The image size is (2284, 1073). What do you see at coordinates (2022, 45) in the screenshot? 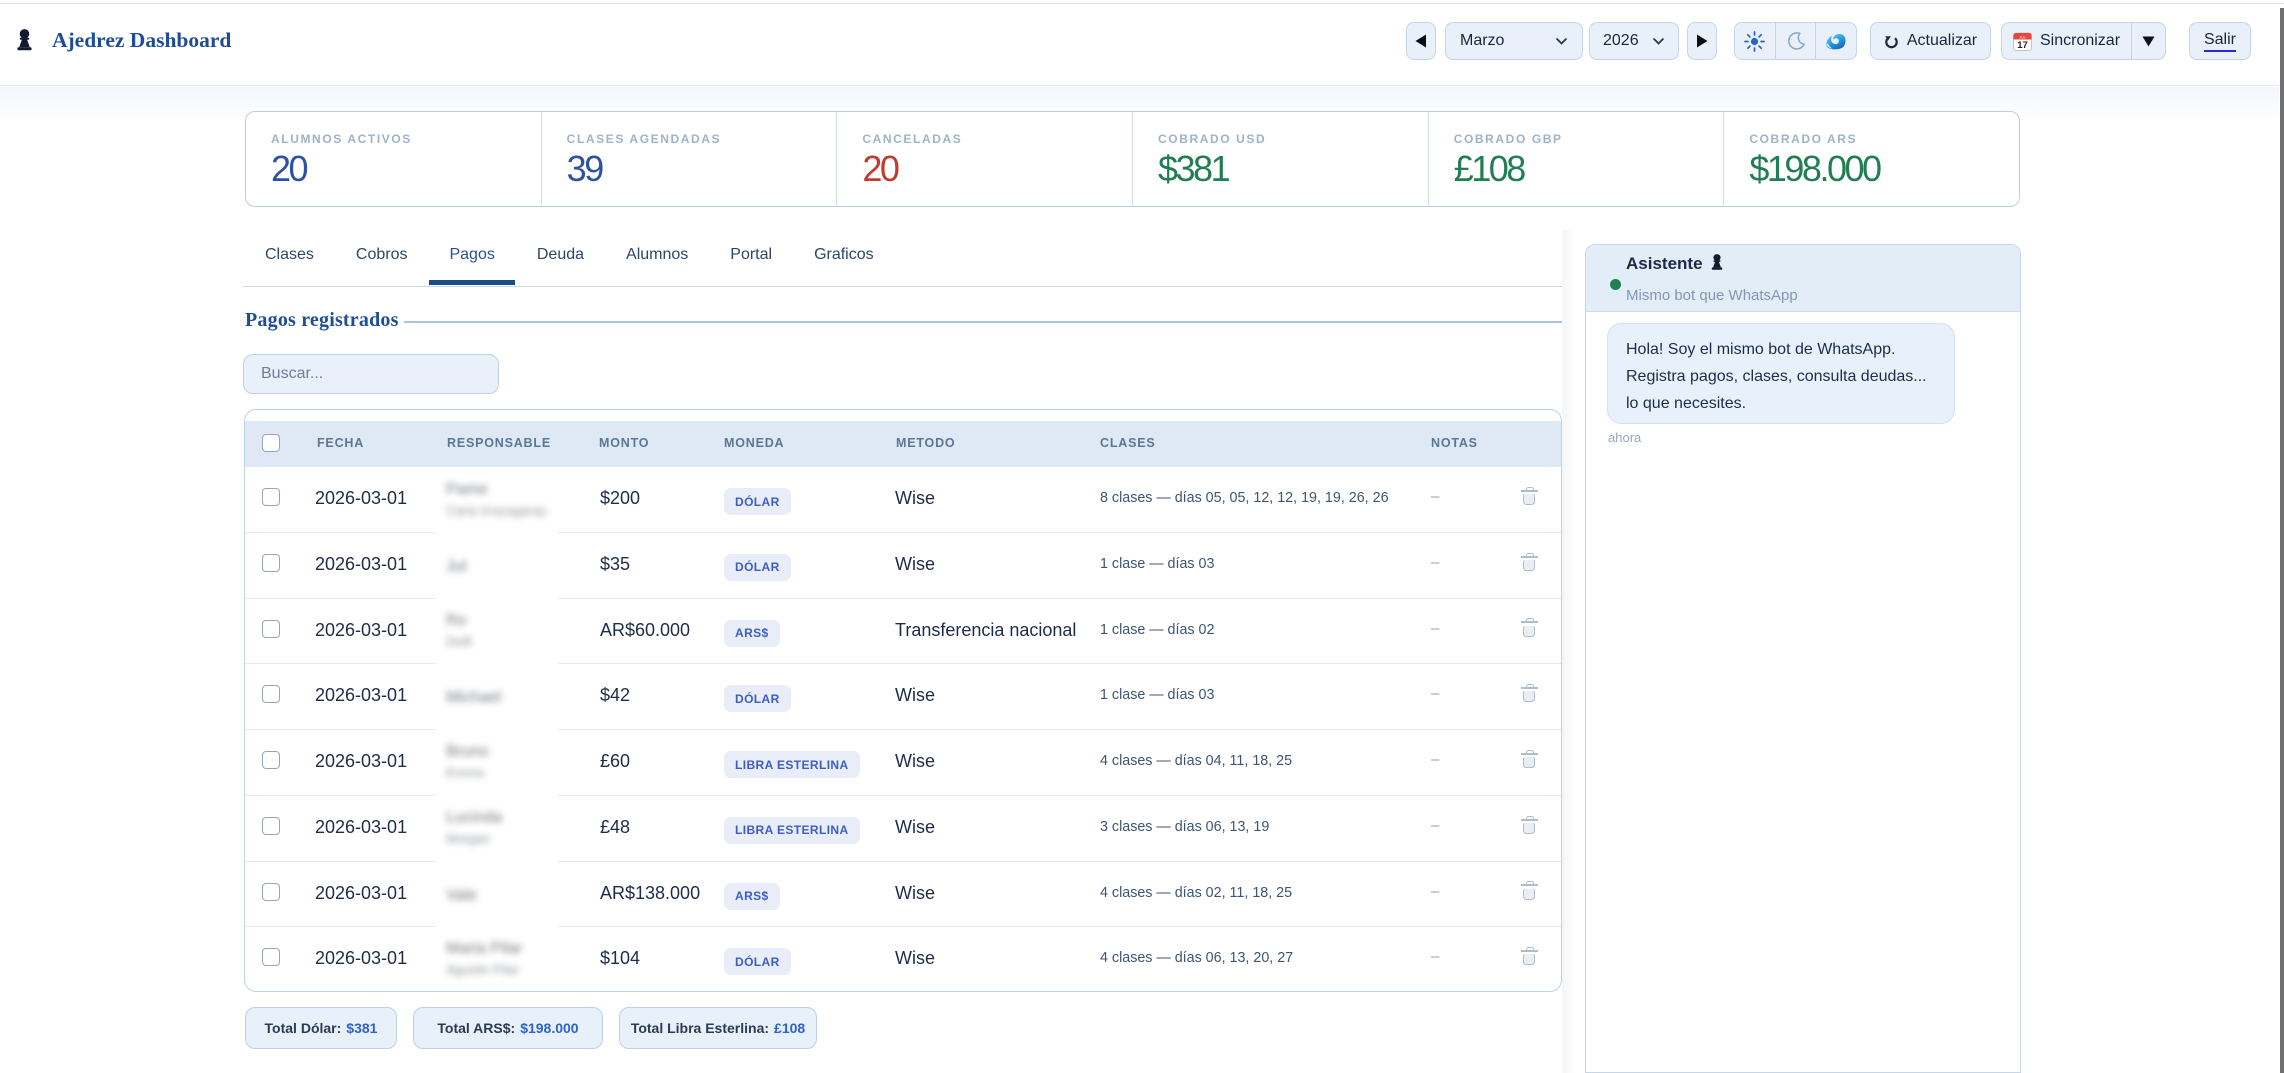
I see `svg-text: 17` at bounding box center [2022, 45].